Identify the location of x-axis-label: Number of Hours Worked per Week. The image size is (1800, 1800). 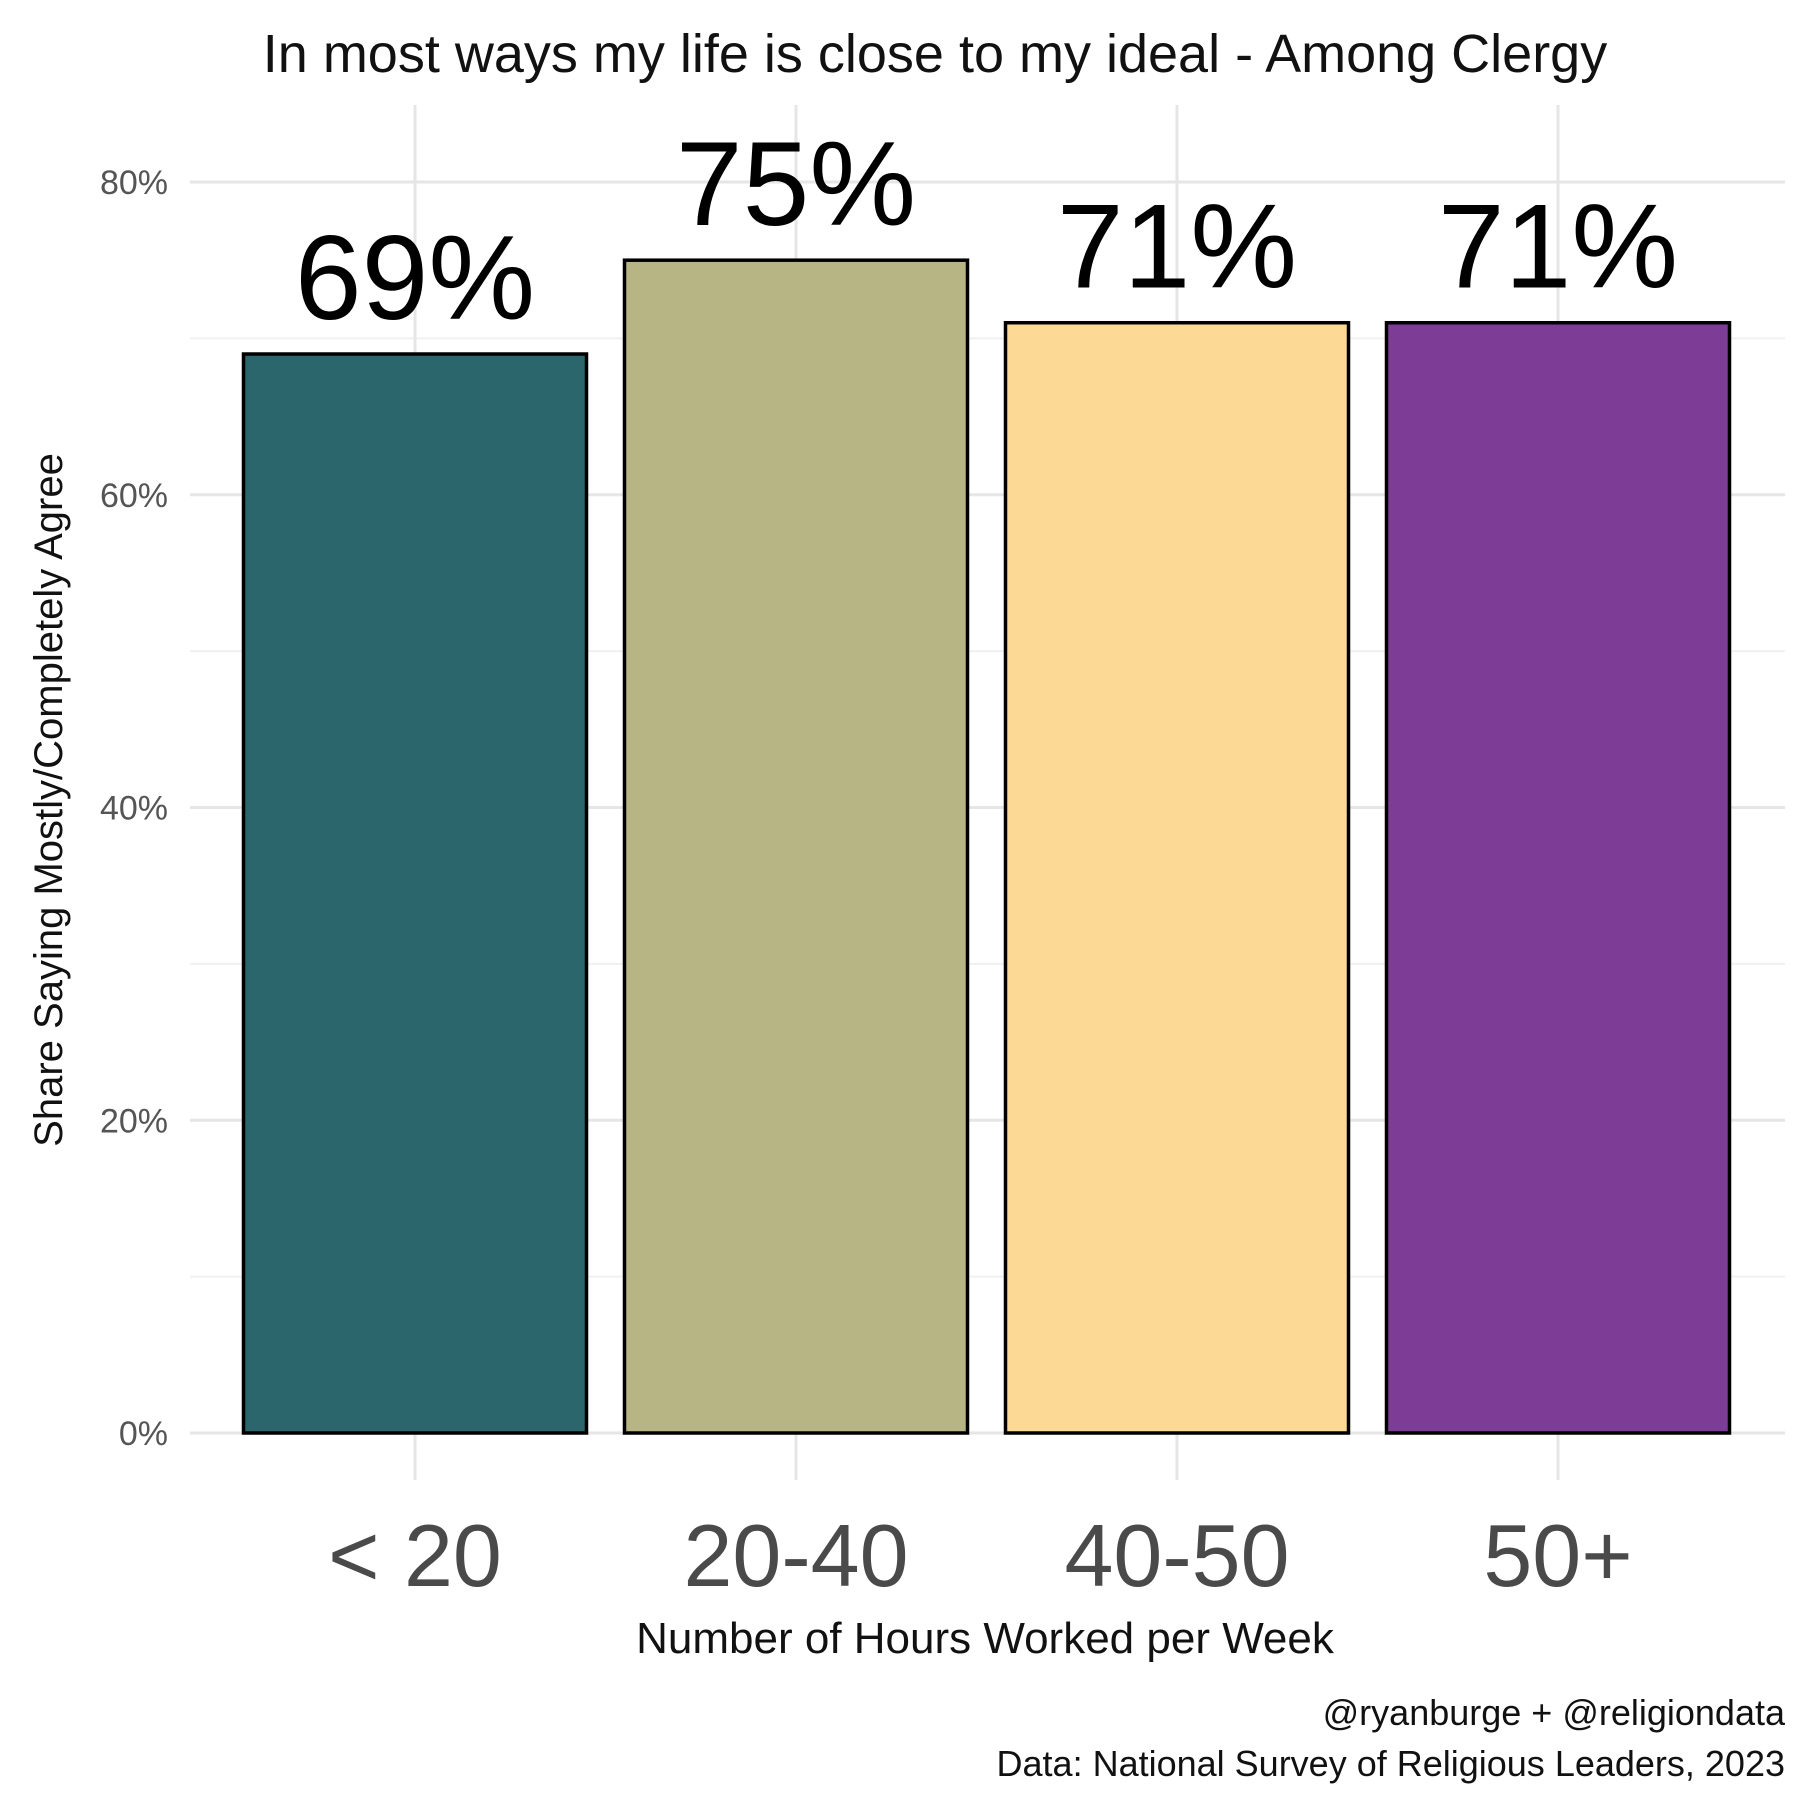
(985, 1638).